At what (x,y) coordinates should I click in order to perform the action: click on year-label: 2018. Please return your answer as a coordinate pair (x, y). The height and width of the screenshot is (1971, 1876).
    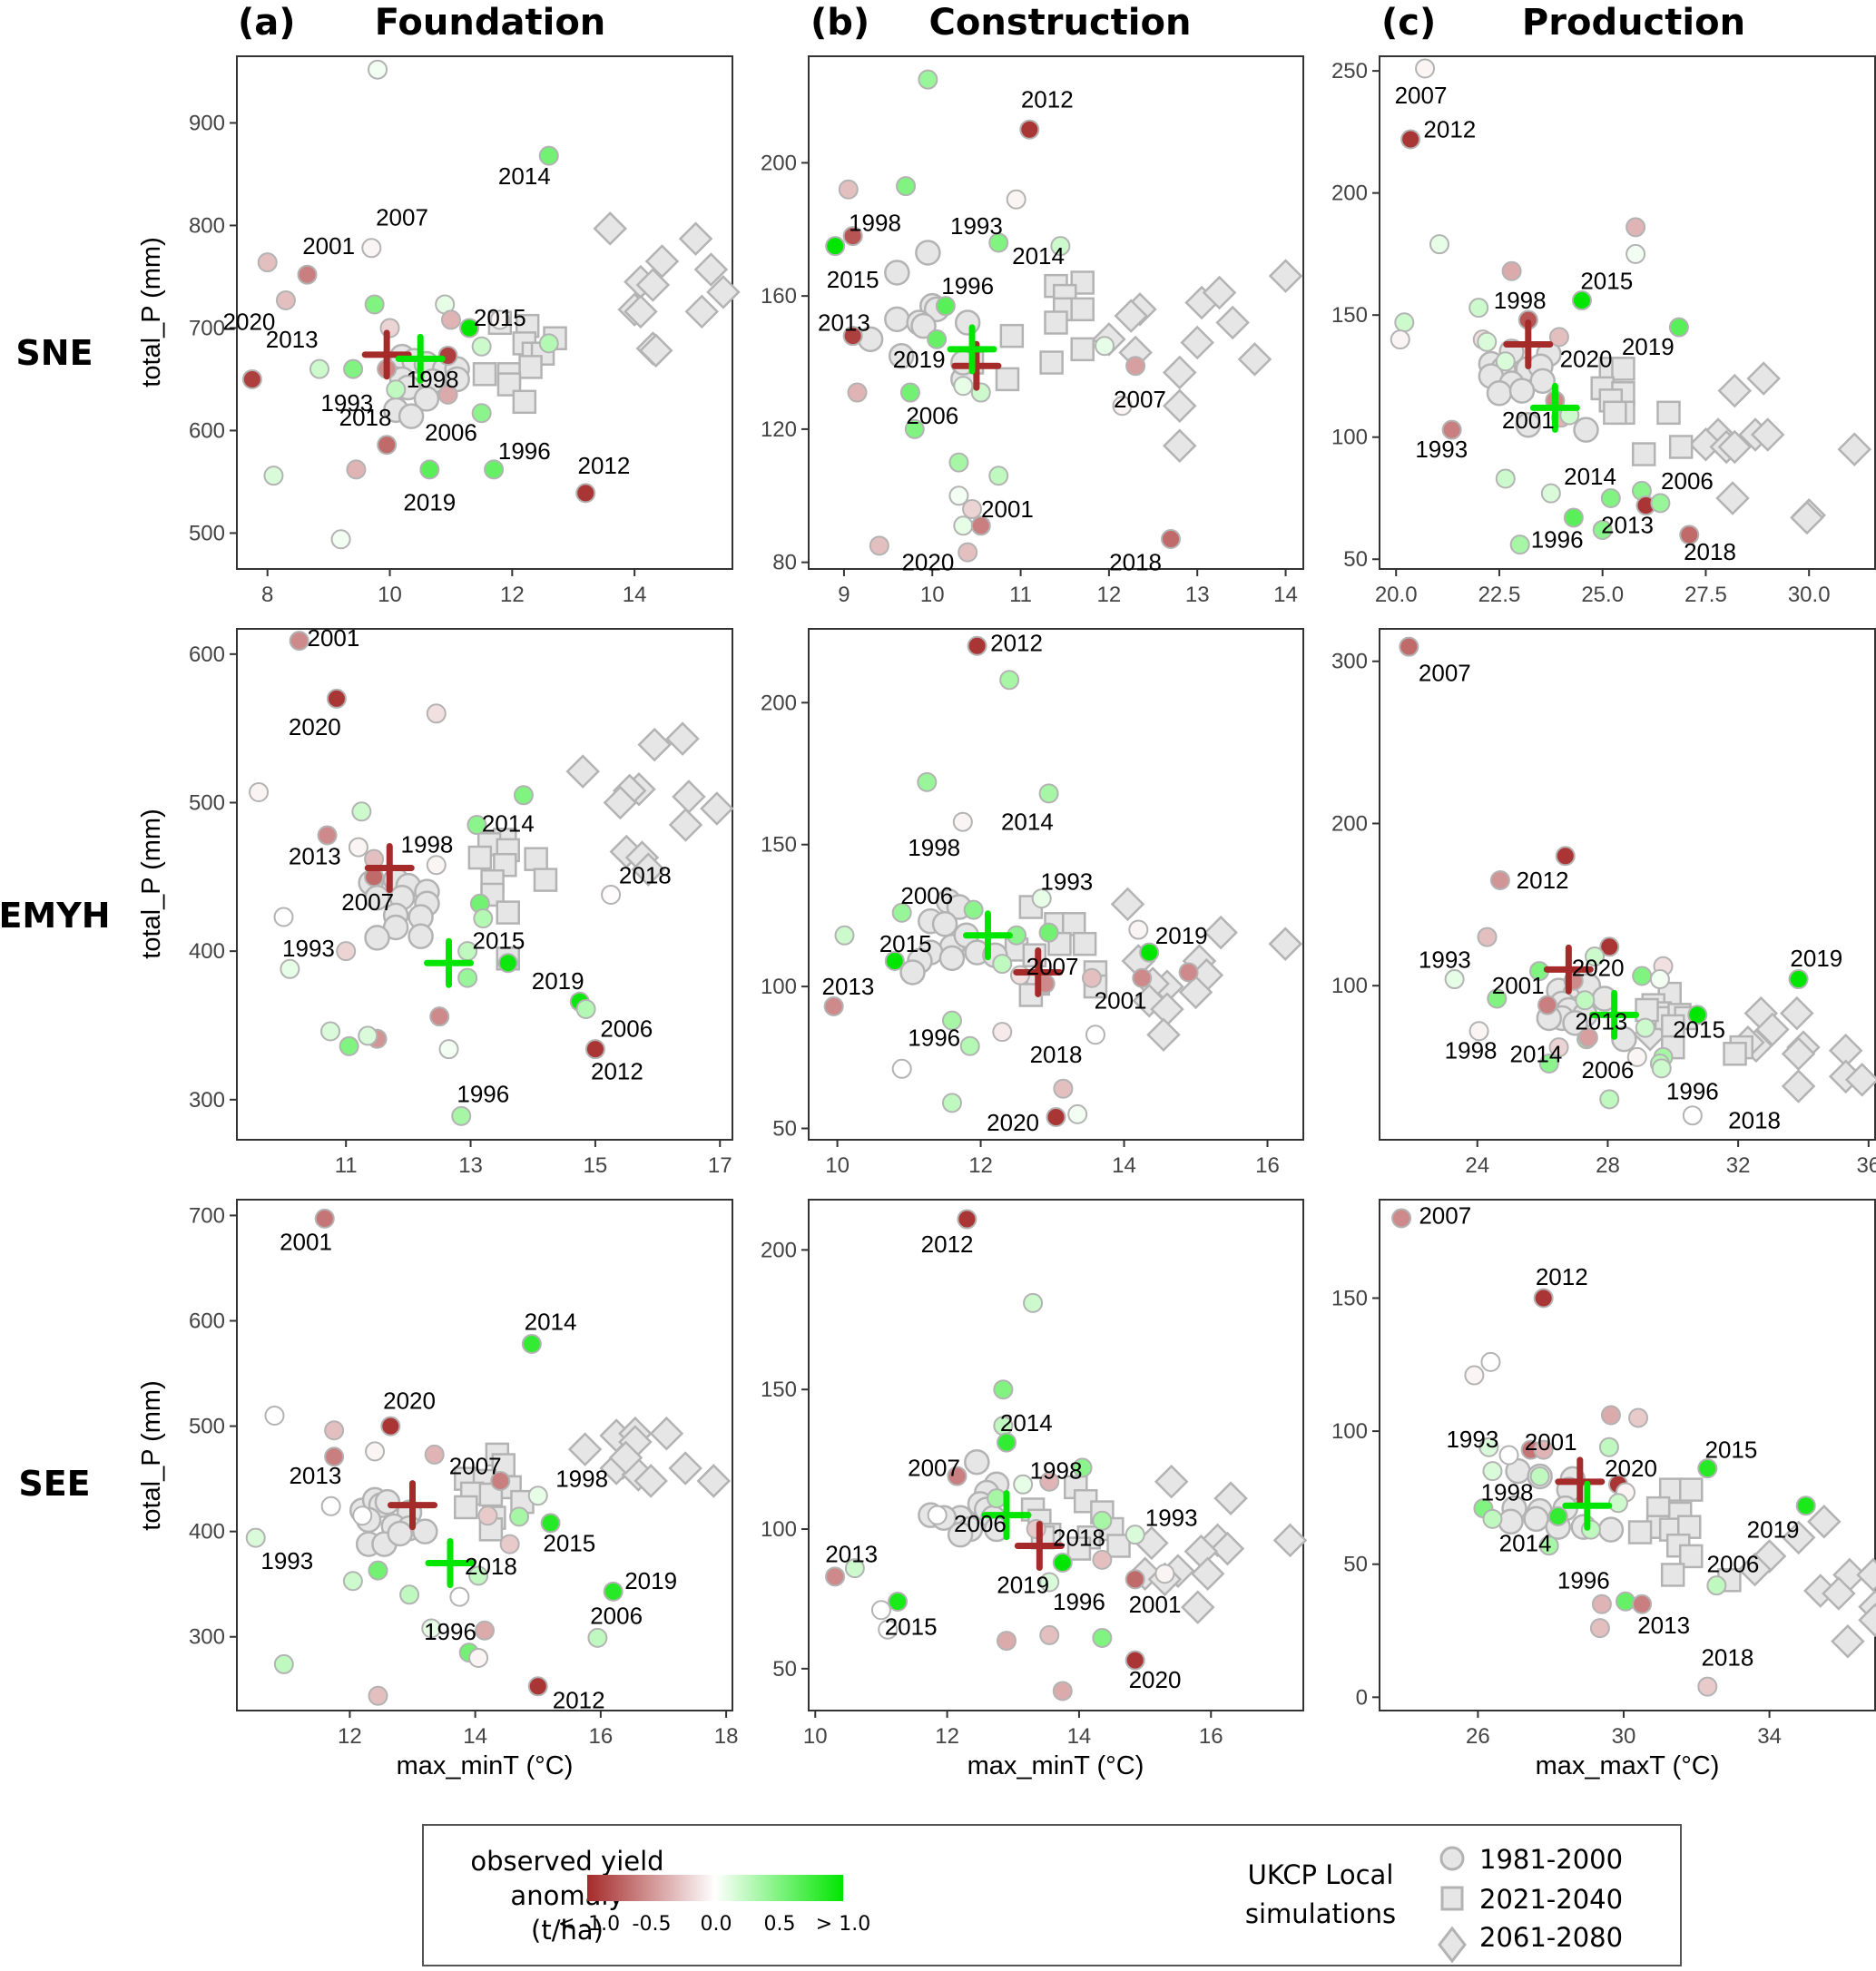
    Looking at the image, I should click on (1136, 562).